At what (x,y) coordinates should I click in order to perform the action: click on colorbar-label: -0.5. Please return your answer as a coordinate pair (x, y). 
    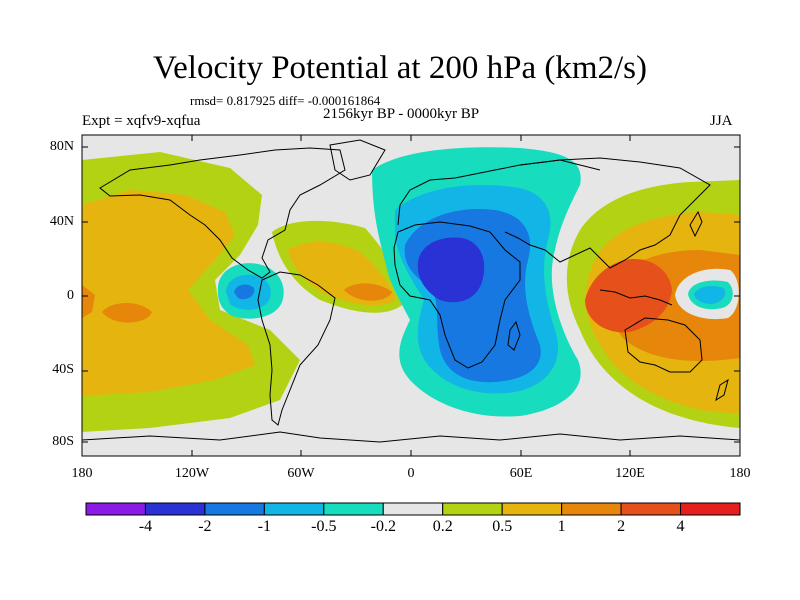
    Looking at the image, I should click on (324, 526).